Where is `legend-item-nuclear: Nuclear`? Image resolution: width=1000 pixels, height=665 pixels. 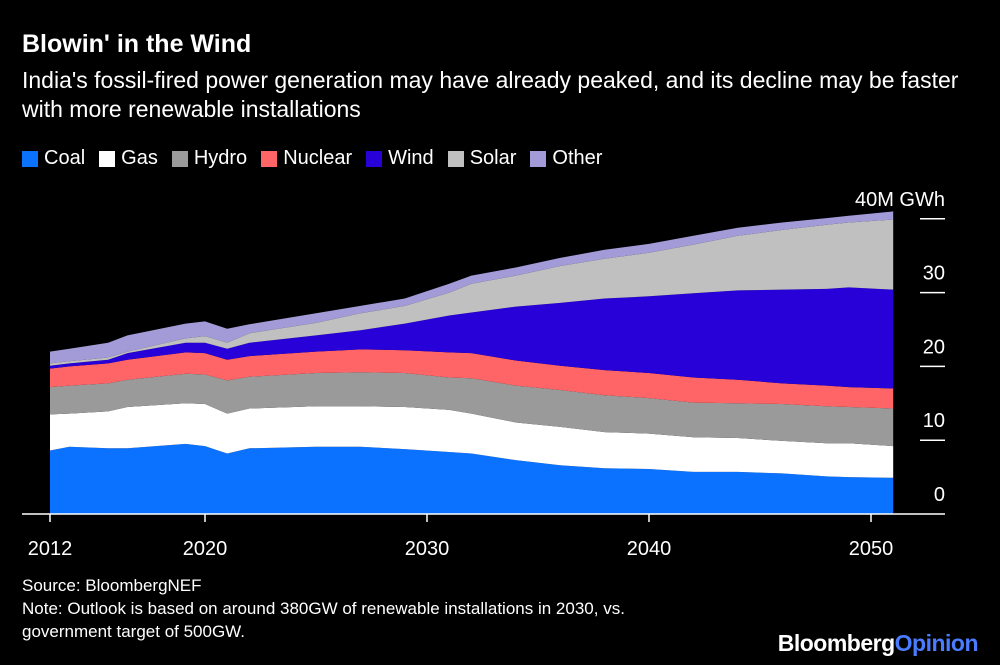 legend-item-nuclear: Nuclear is located at coordinates (306, 158).